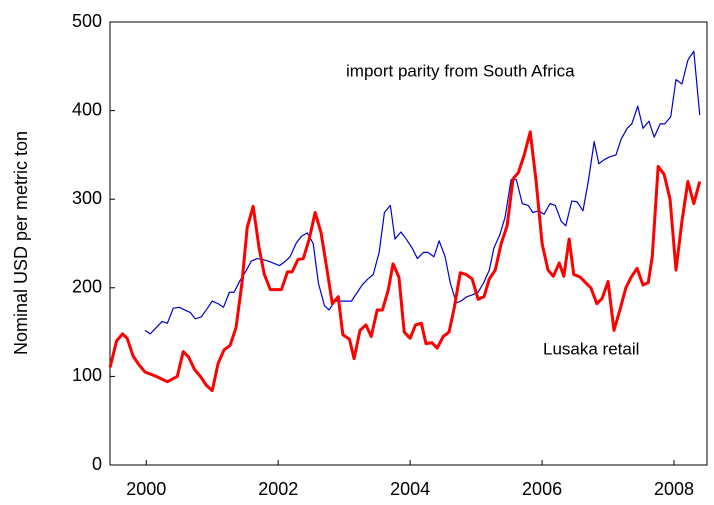  I want to click on series-label: import parity from South Africa, so click(460, 70).